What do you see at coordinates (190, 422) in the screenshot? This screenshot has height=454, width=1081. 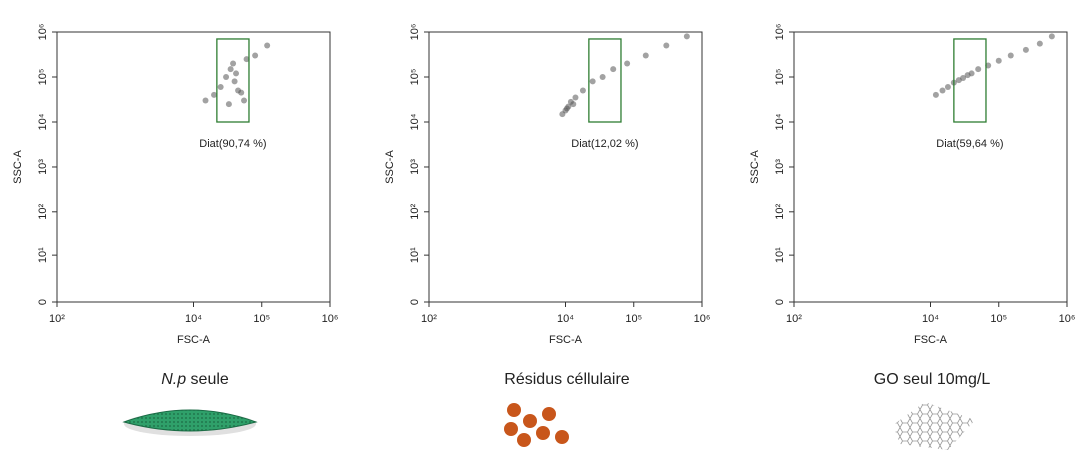 I see `icon-diatom` at bounding box center [190, 422].